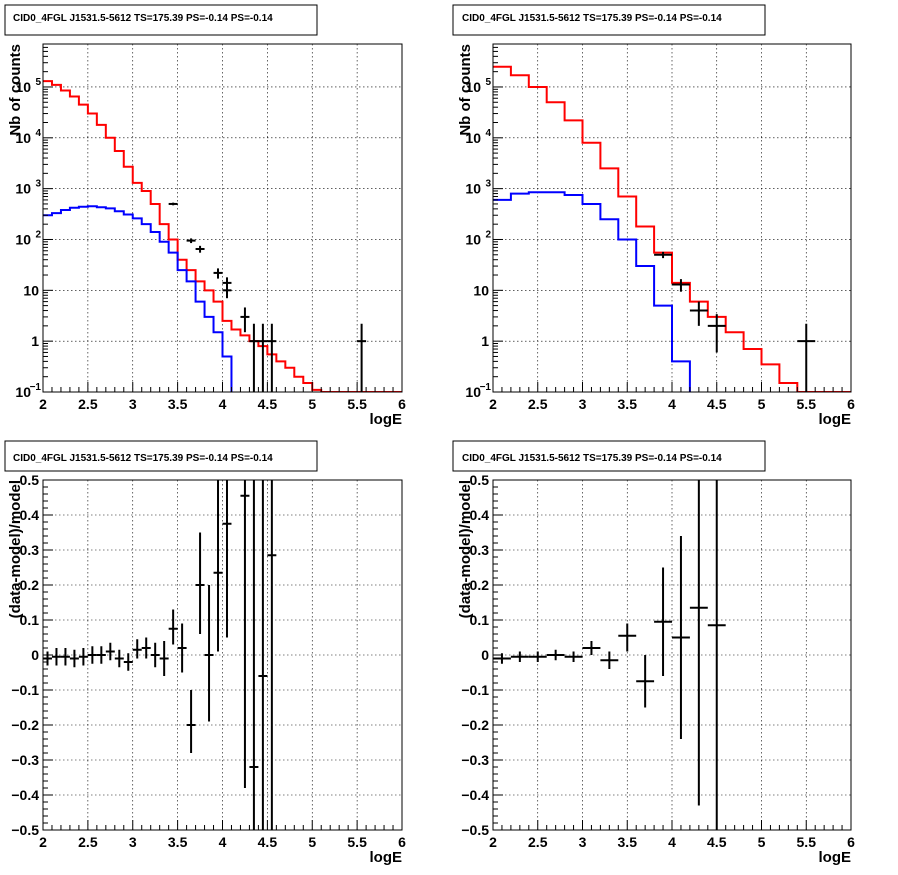  Describe the element at coordinates (480, 480) in the screenshot. I see `y-tick-label: 0.5` at that location.